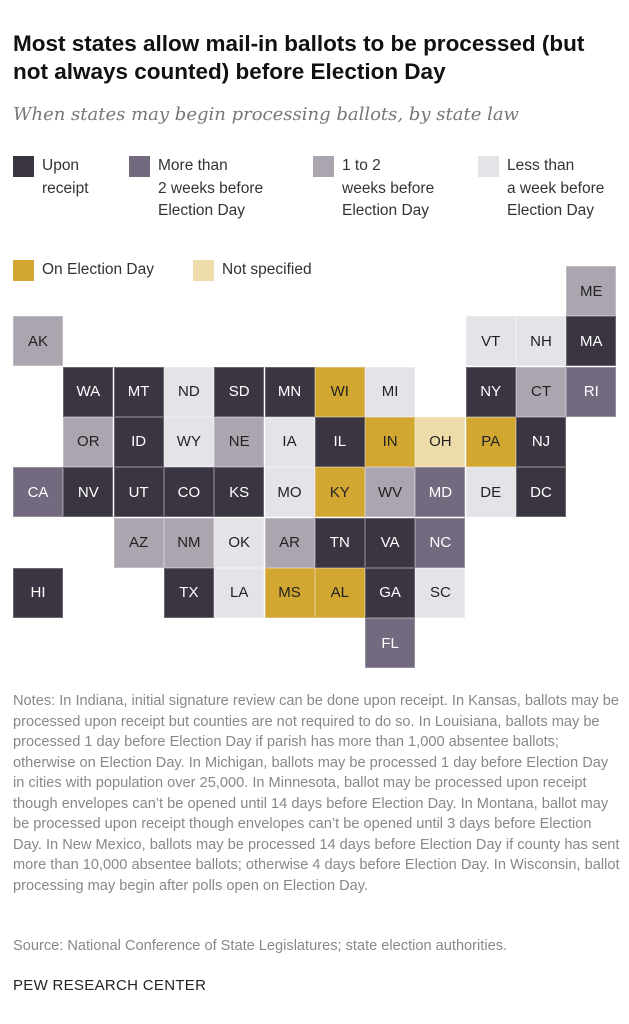 This screenshot has width=629, height=1024. What do you see at coordinates (339, 492) in the screenshot?
I see `state-tile-ky: KY` at bounding box center [339, 492].